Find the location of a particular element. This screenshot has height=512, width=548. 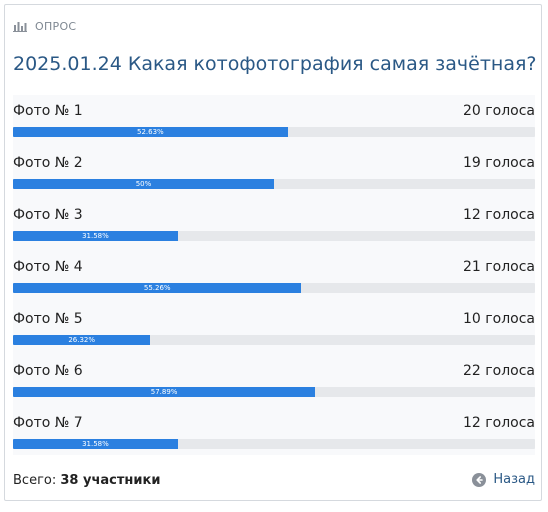

total-participants: Всего: 38 участники is located at coordinates (86, 480).